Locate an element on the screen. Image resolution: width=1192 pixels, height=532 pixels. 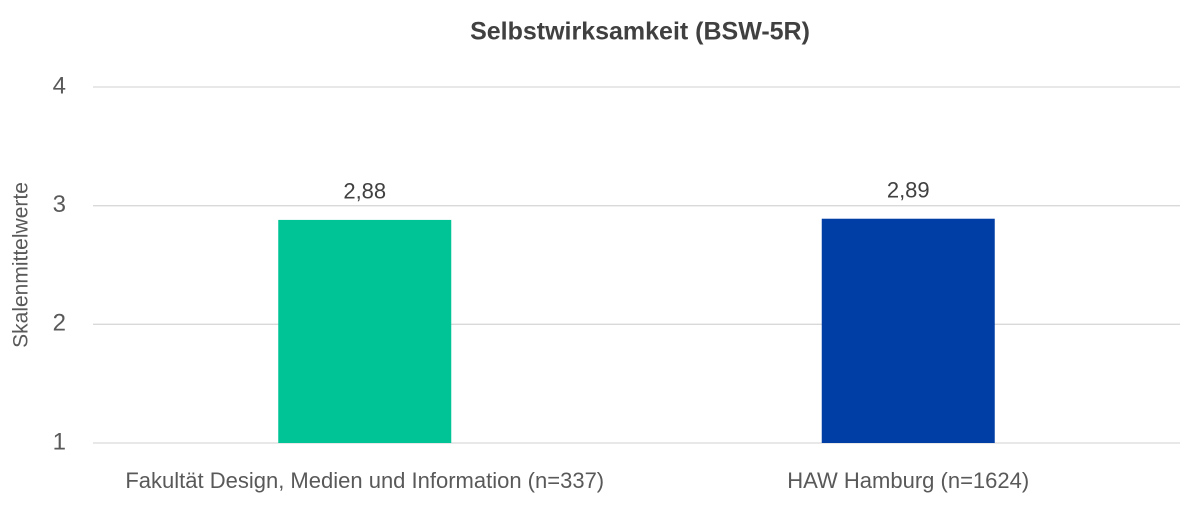
data-label: 2,89 is located at coordinates (908, 190).